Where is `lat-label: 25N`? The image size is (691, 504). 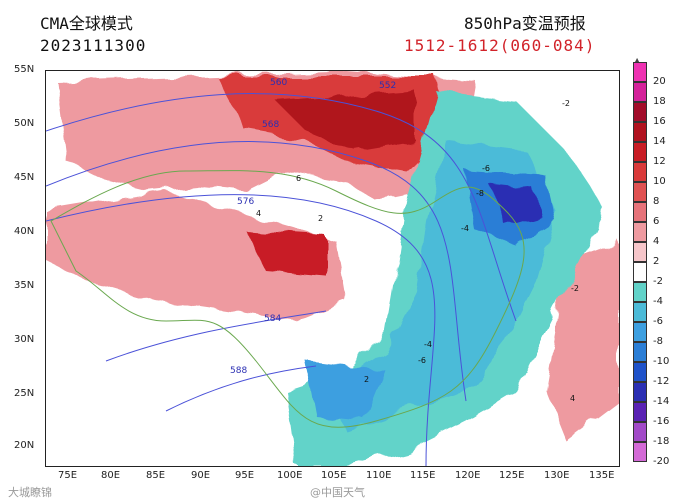 lat-label: 25N is located at coordinates (24, 393).